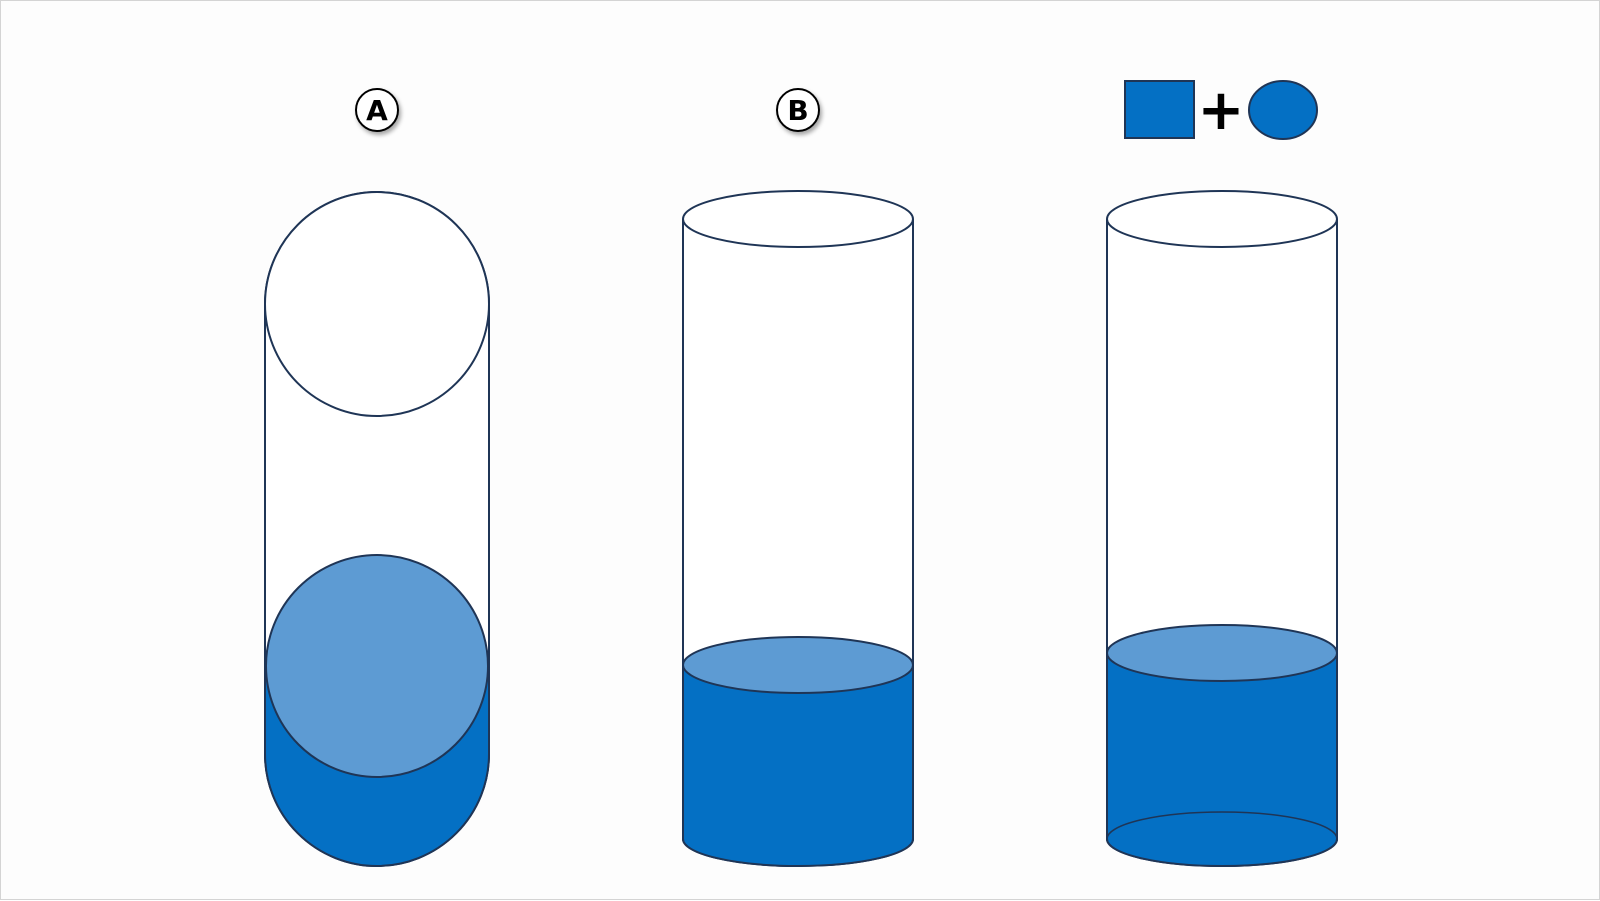 The height and width of the screenshot is (901, 1600). What do you see at coordinates (377, 529) in the screenshot?
I see `vessel-a` at bounding box center [377, 529].